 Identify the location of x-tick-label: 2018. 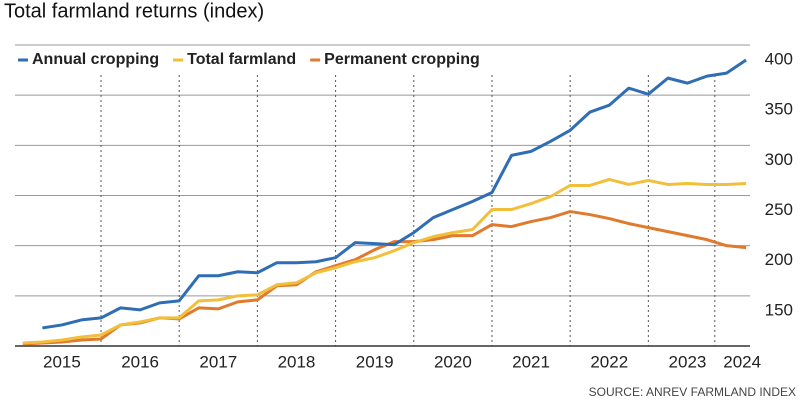
(297, 361).